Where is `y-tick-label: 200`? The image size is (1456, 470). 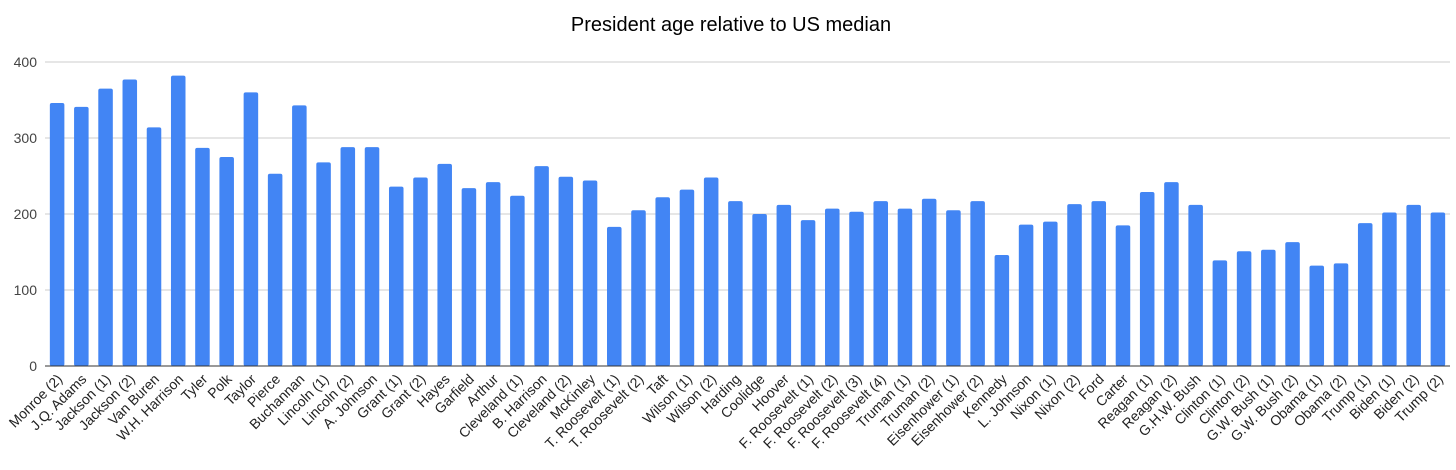
y-tick-label: 200 is located at coordinates (26, 214).